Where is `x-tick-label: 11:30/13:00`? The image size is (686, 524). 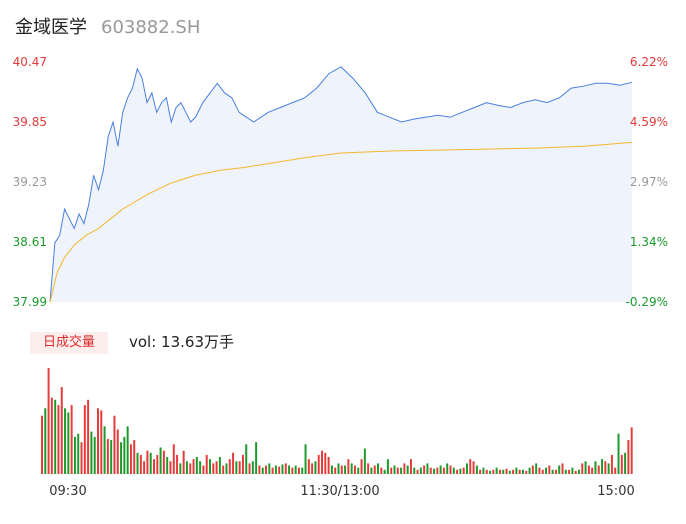
x-tick-label: 11:30/13:00 is located at coordinates (339, 491).